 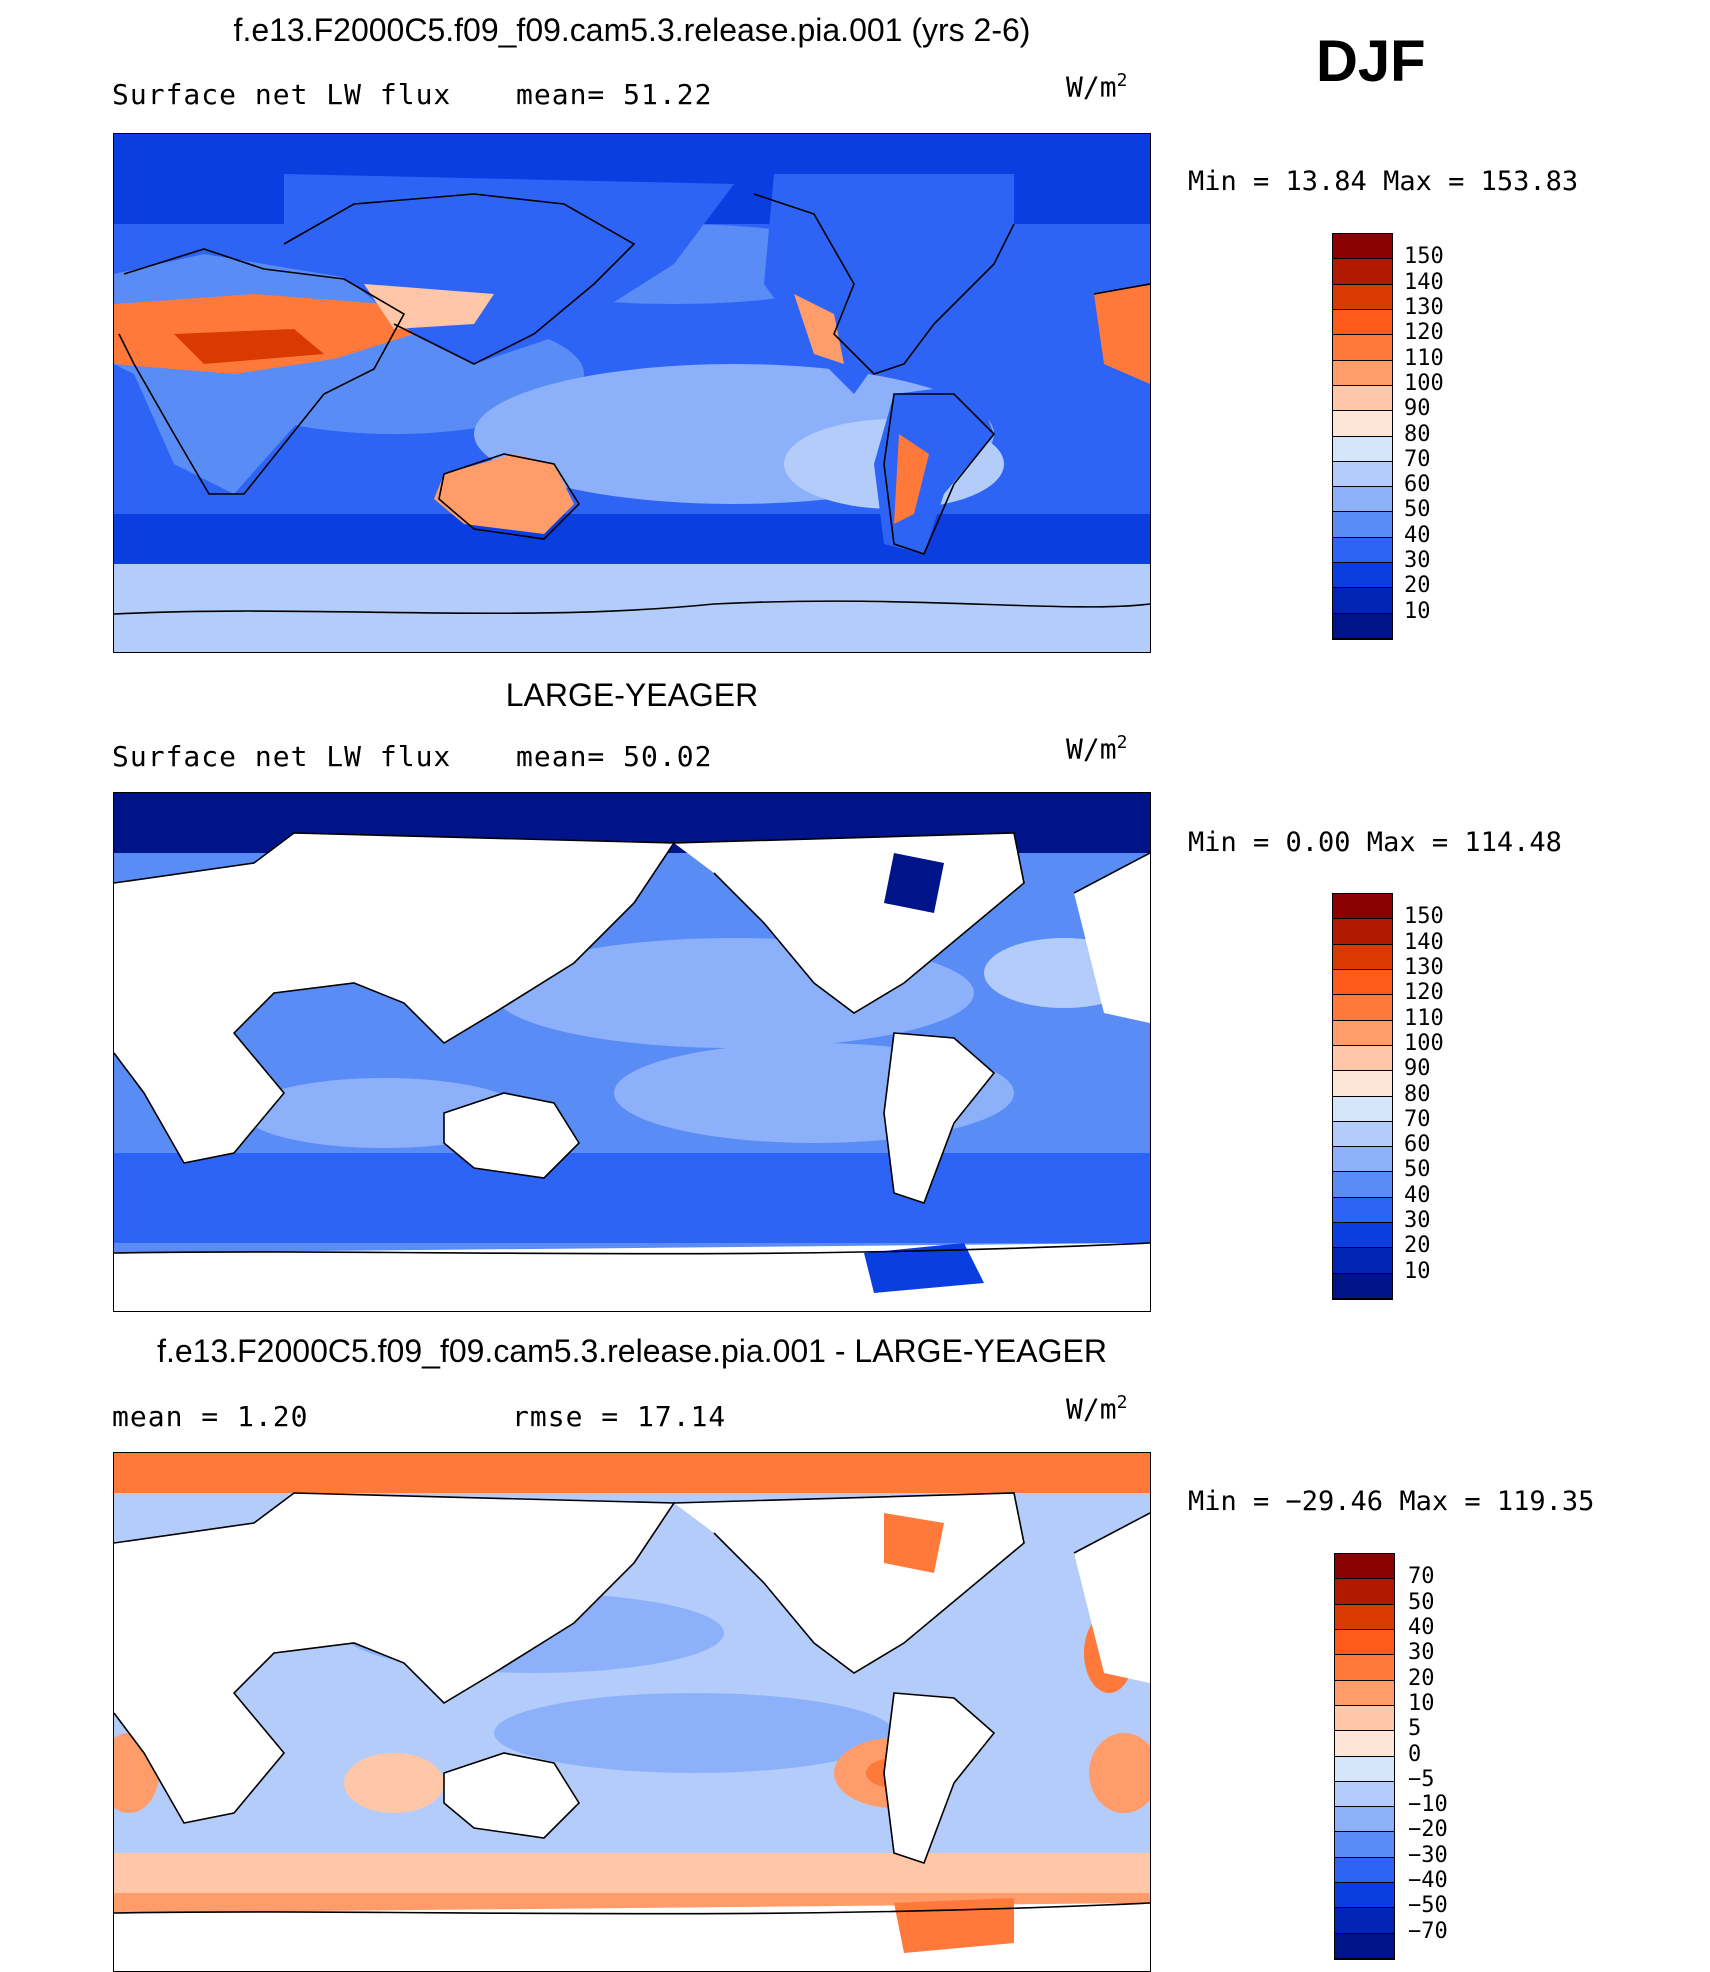 What do you see at coordinates (1097, 1409) in the screenshot?
I see `panel-3-units: W/m2` at bounding box center [1097, 1409].